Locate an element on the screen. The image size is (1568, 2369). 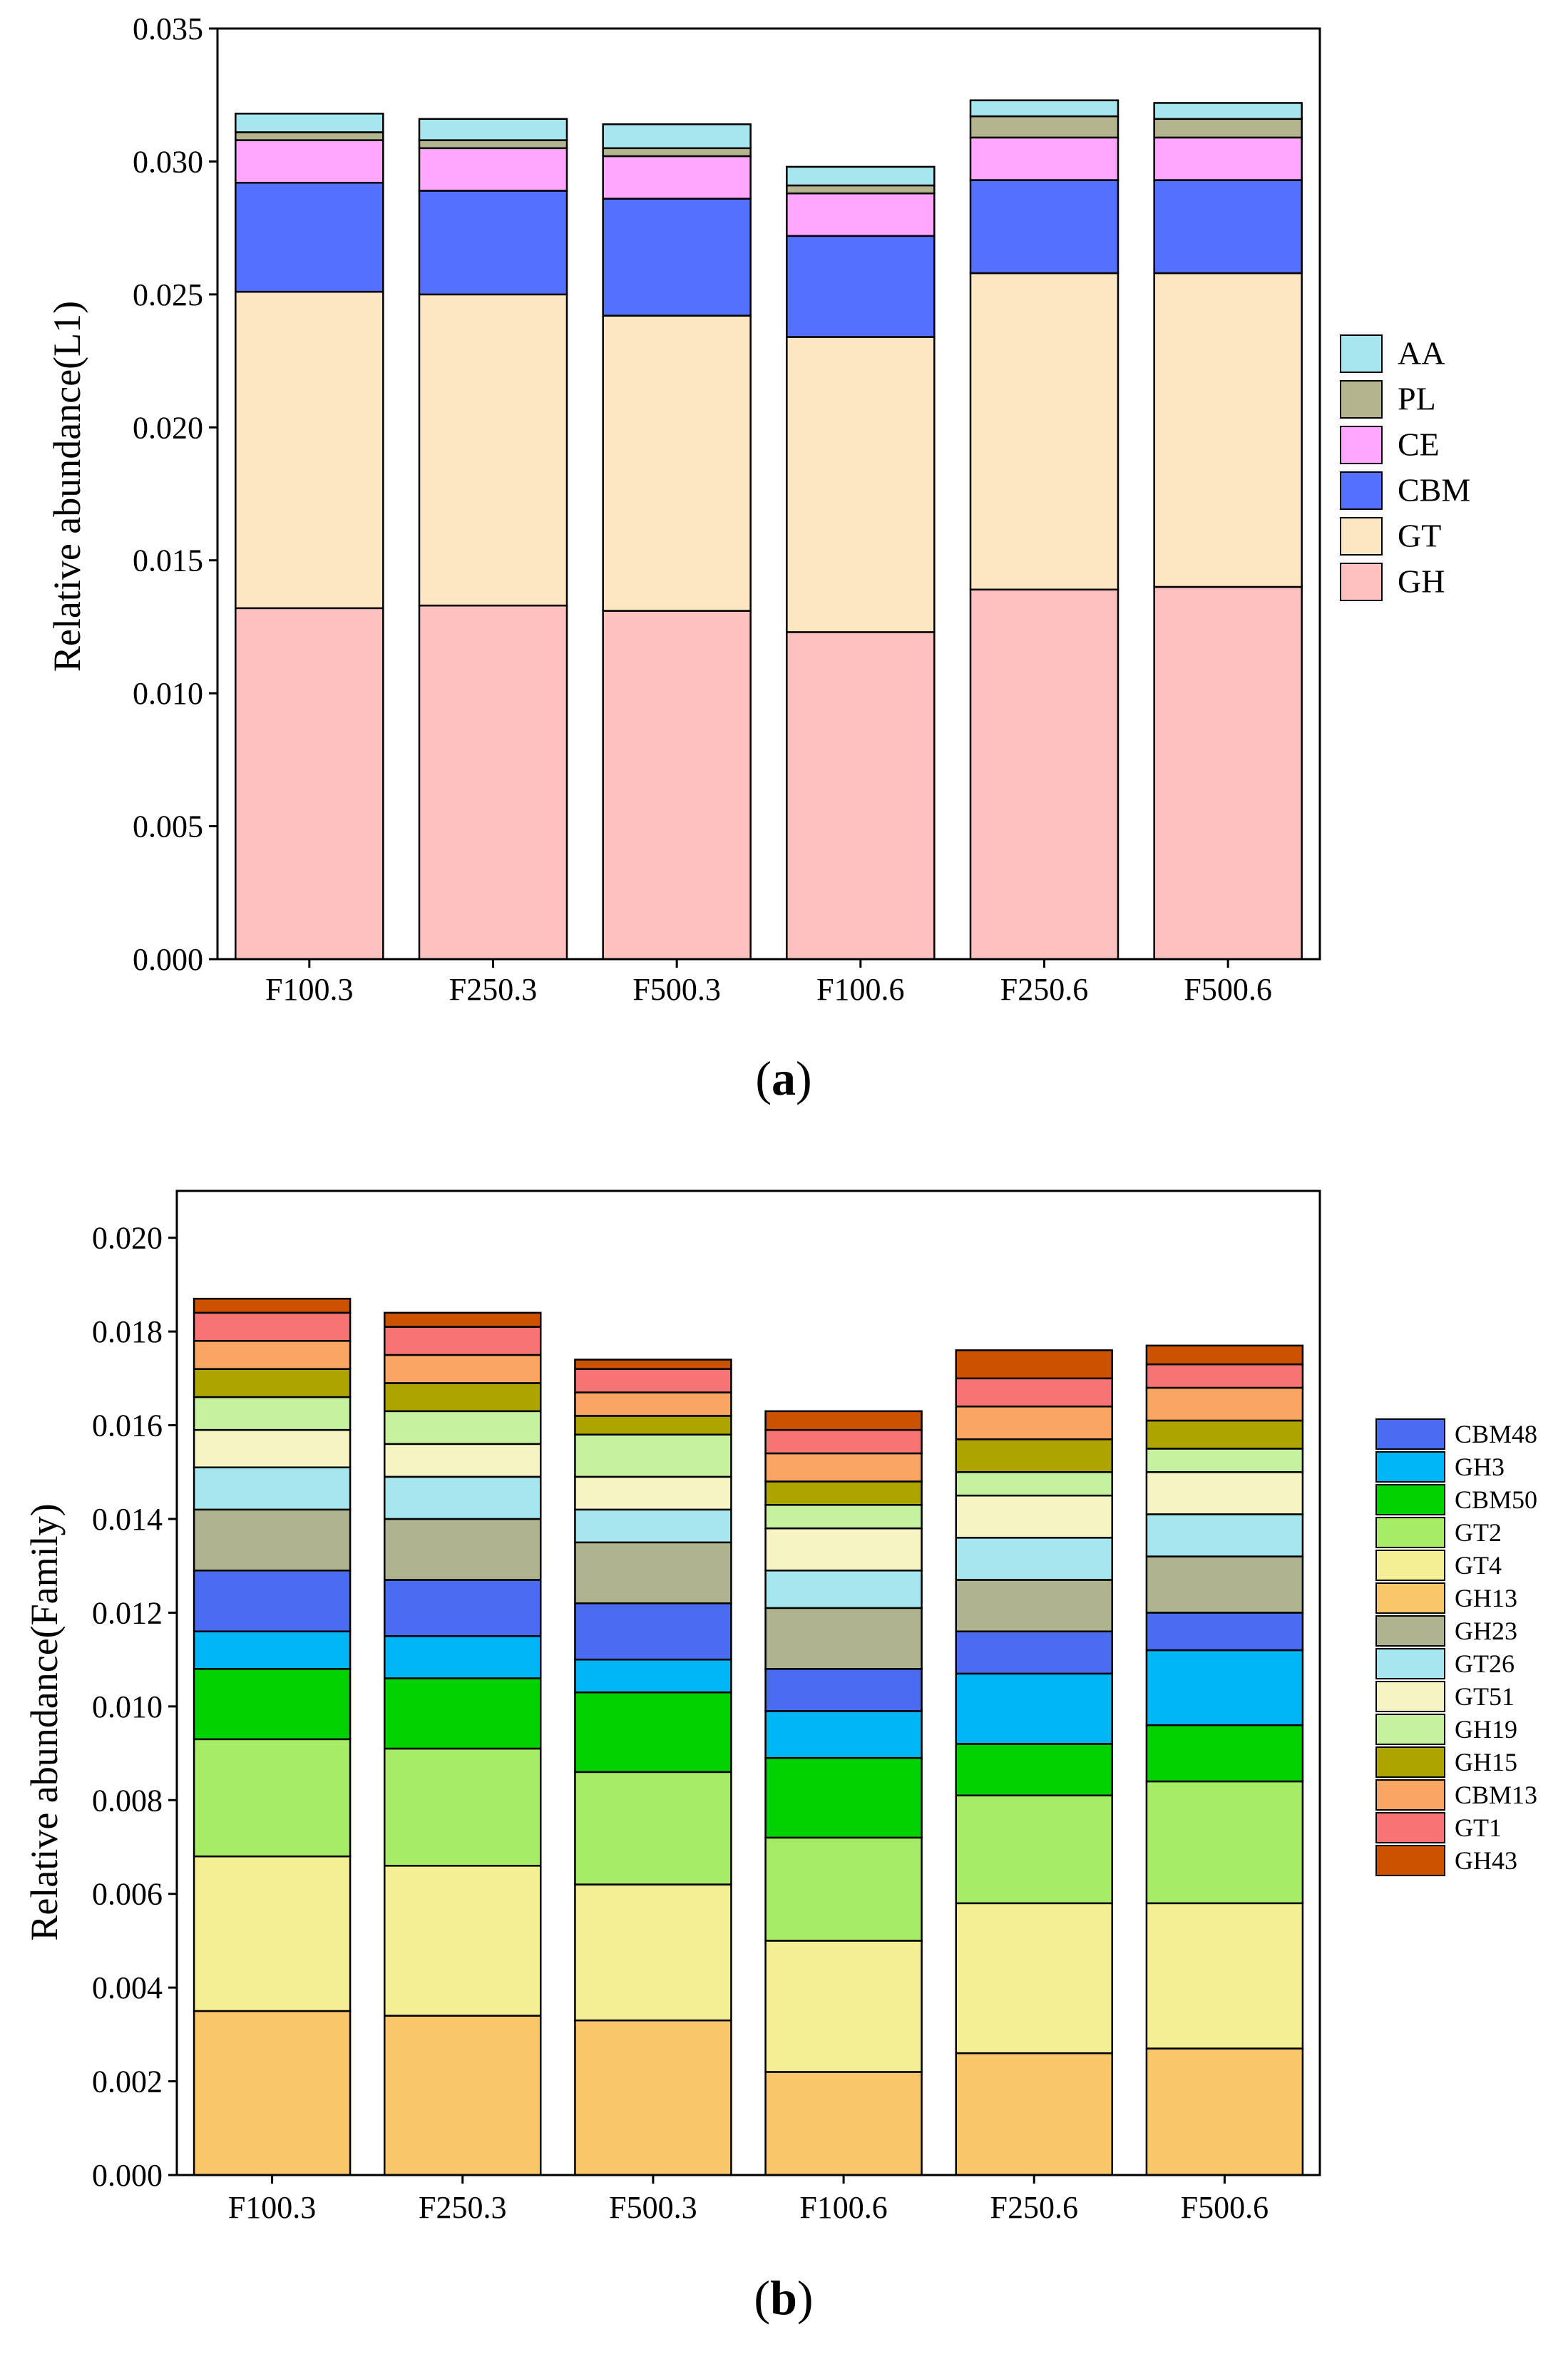
panel-b-label: (b) is located at coordinates (783, 2298).